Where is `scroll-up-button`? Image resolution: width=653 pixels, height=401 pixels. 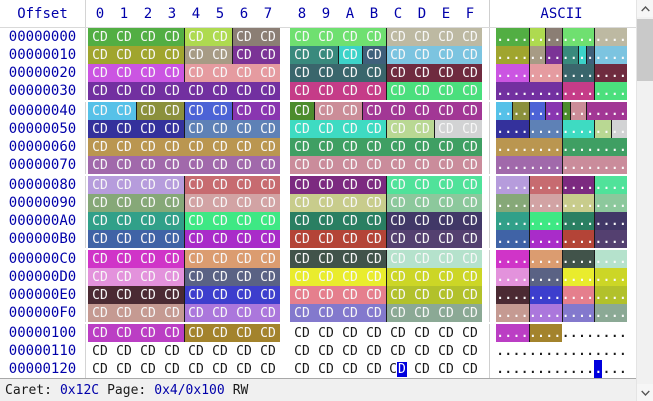
scroll-up-button is located at coordinates (645, 8).